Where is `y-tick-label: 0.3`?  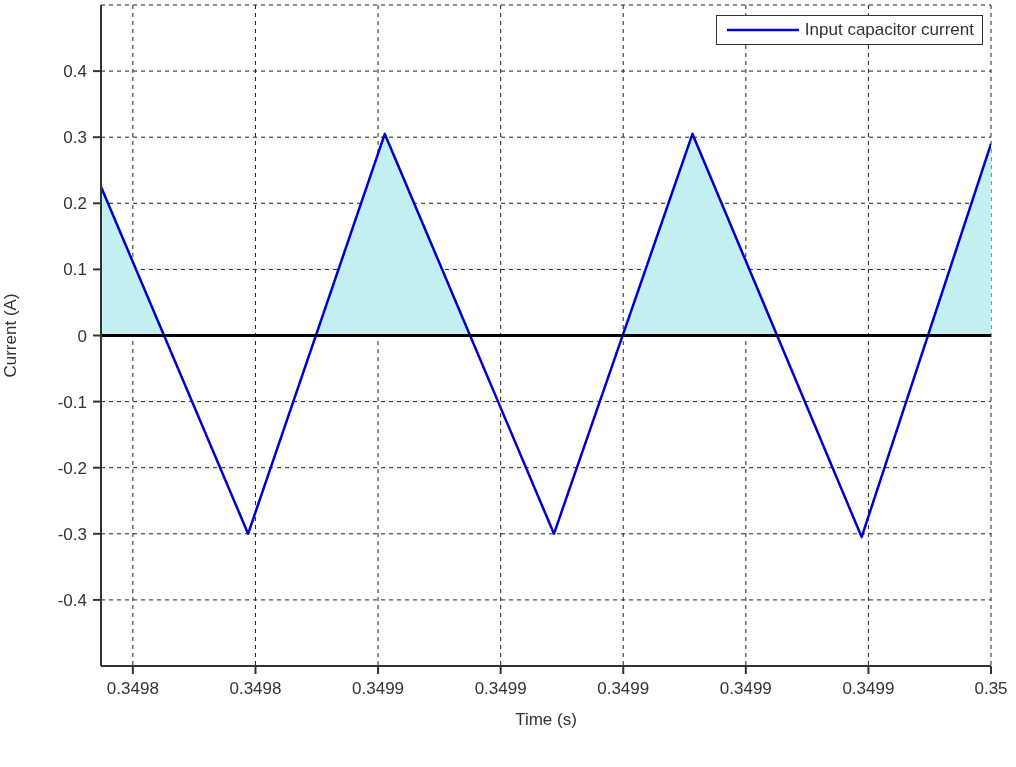 y-tick-label: 0.3 is located at coordinates (75, 138).